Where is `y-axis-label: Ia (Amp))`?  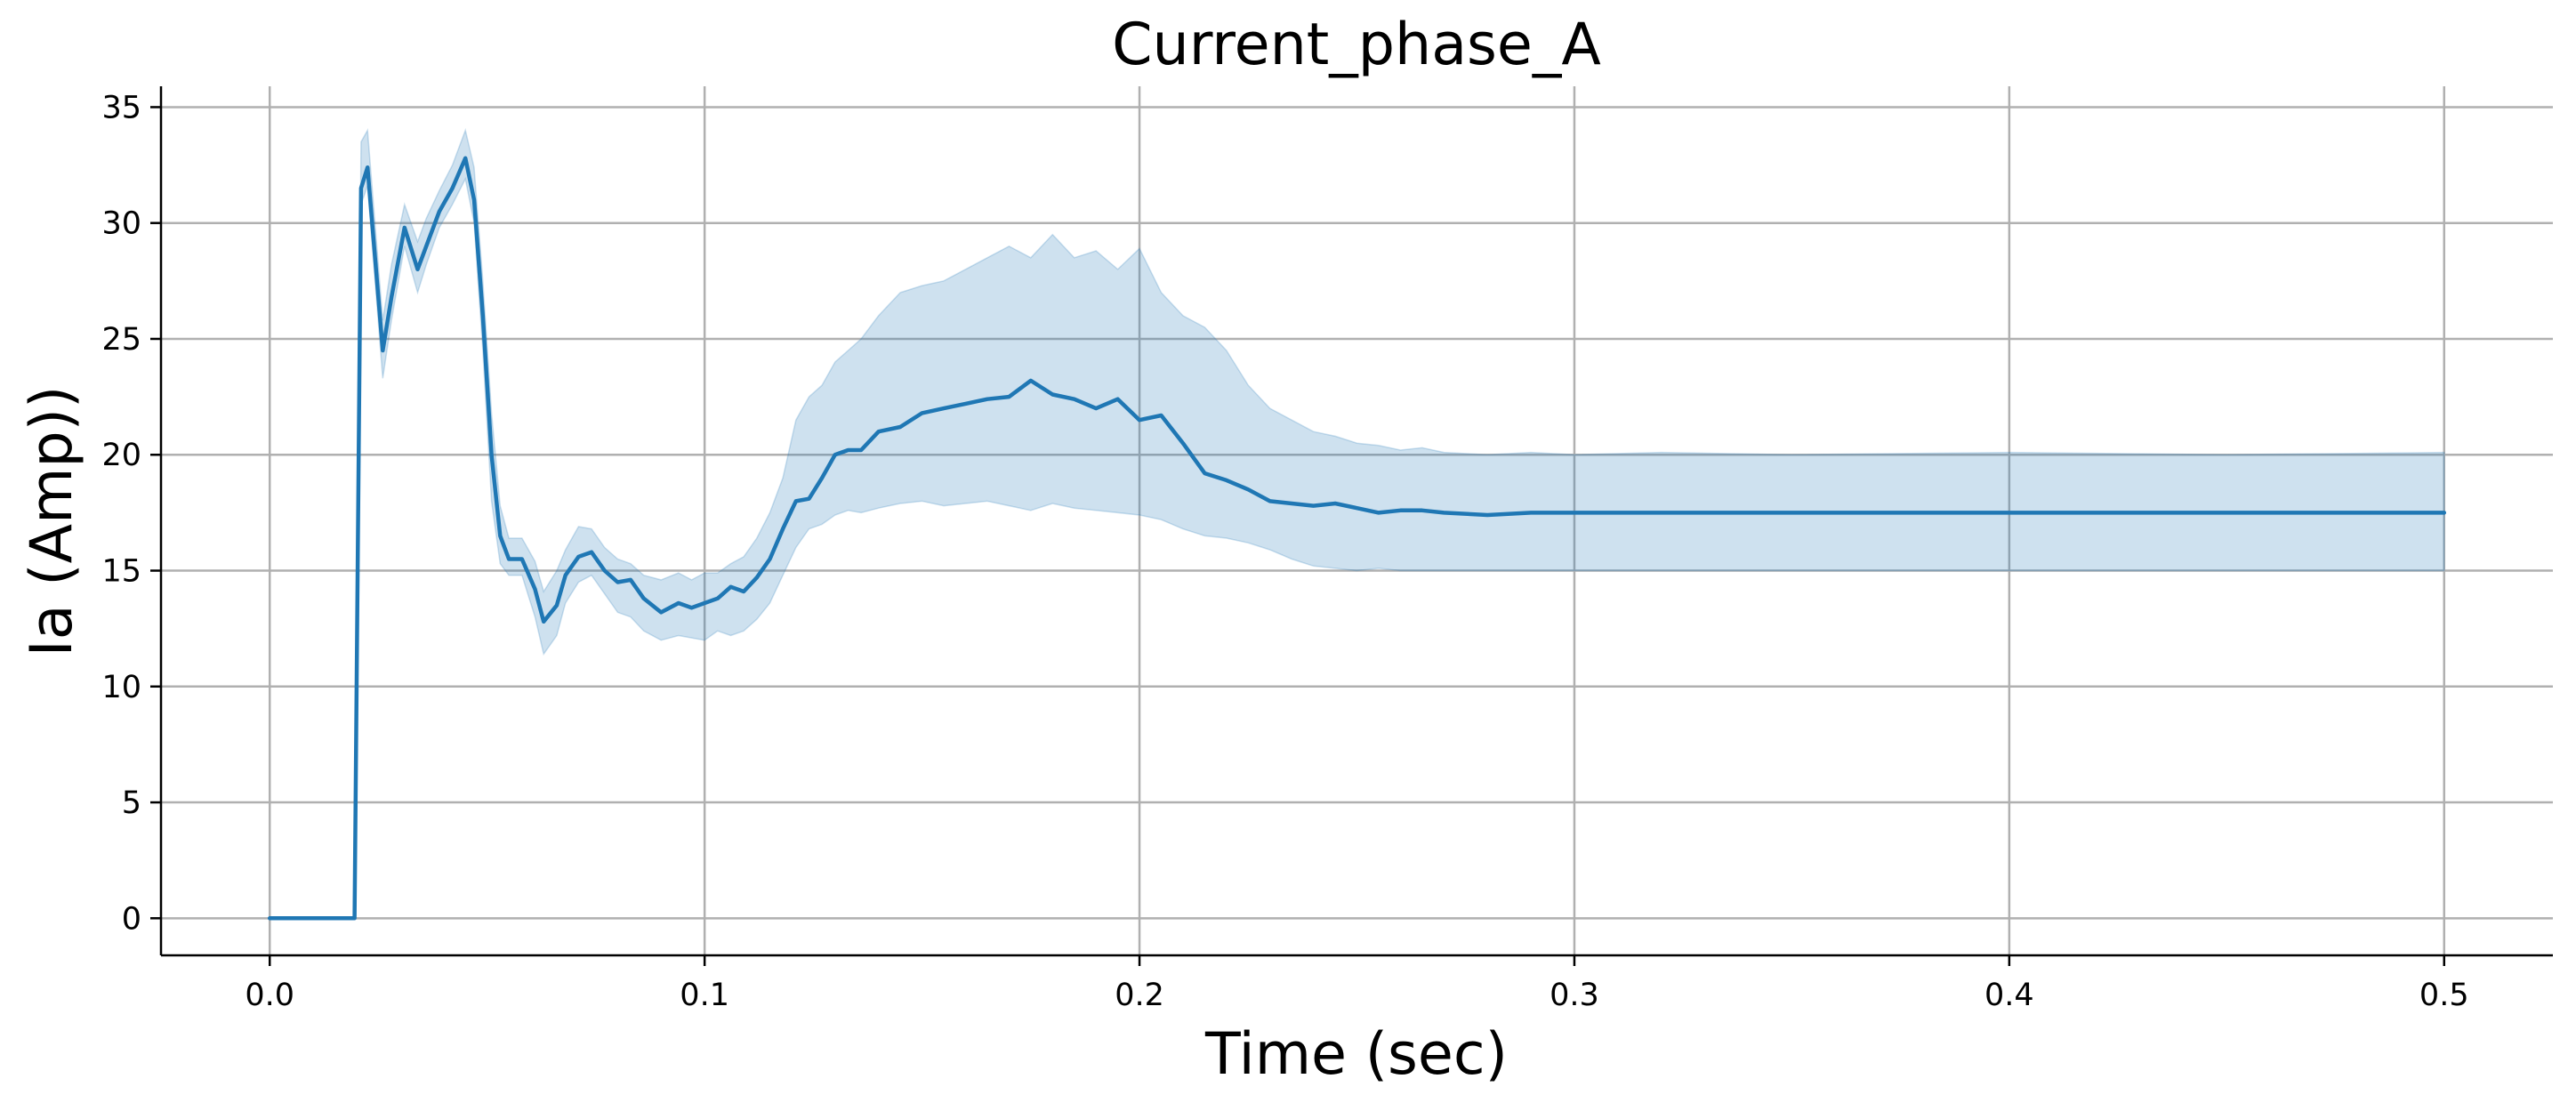
y-axis-label: Ia (Amp)) is located at coordinates (52, 521).